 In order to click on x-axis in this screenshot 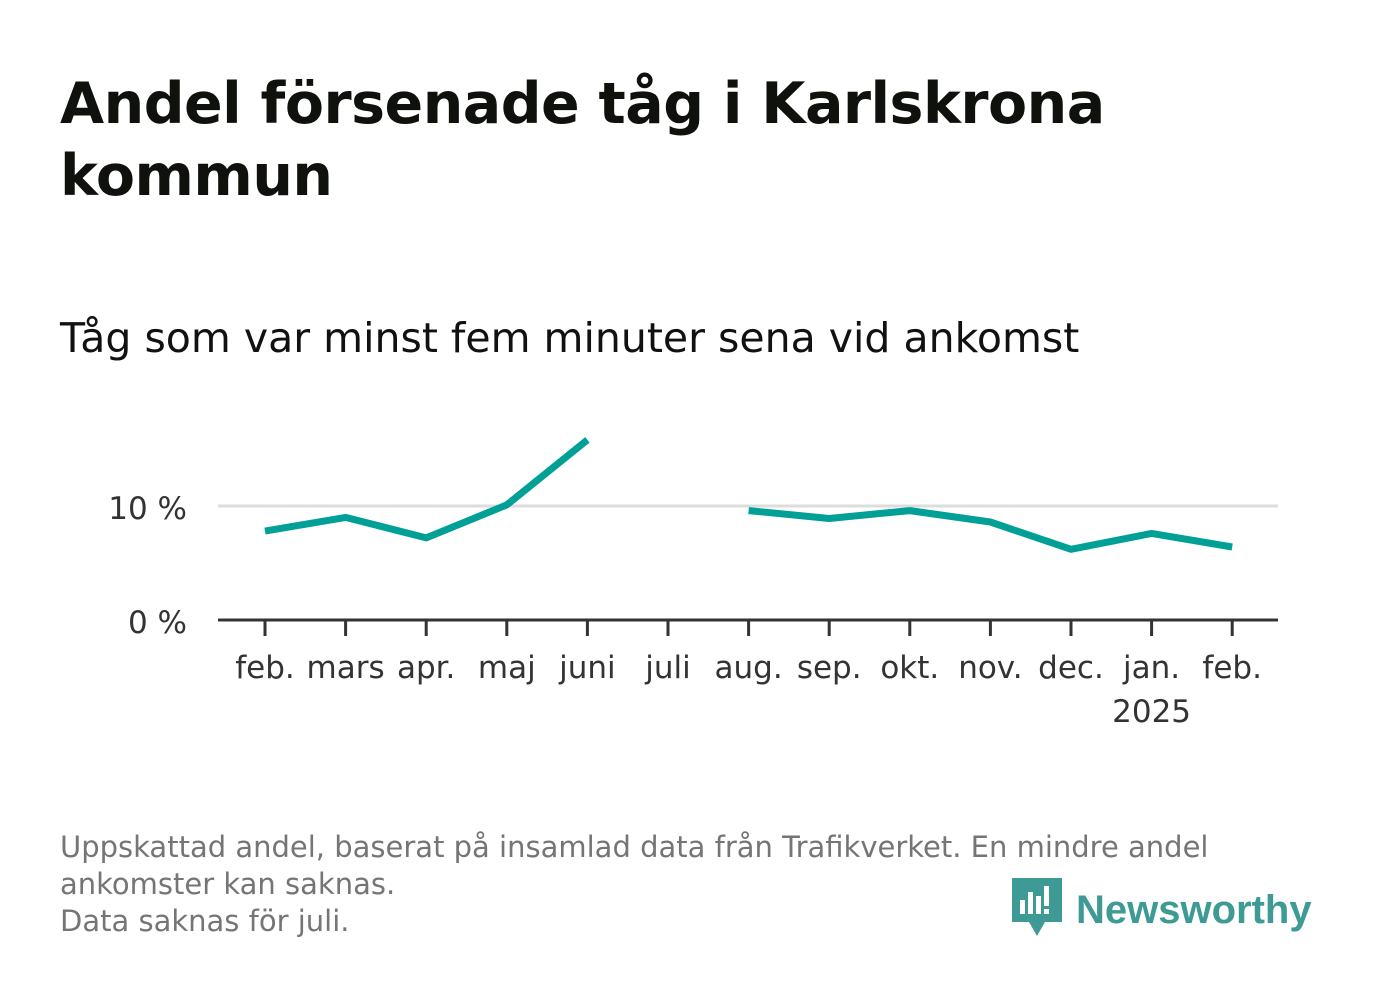, I will do `click(748, 627)`.